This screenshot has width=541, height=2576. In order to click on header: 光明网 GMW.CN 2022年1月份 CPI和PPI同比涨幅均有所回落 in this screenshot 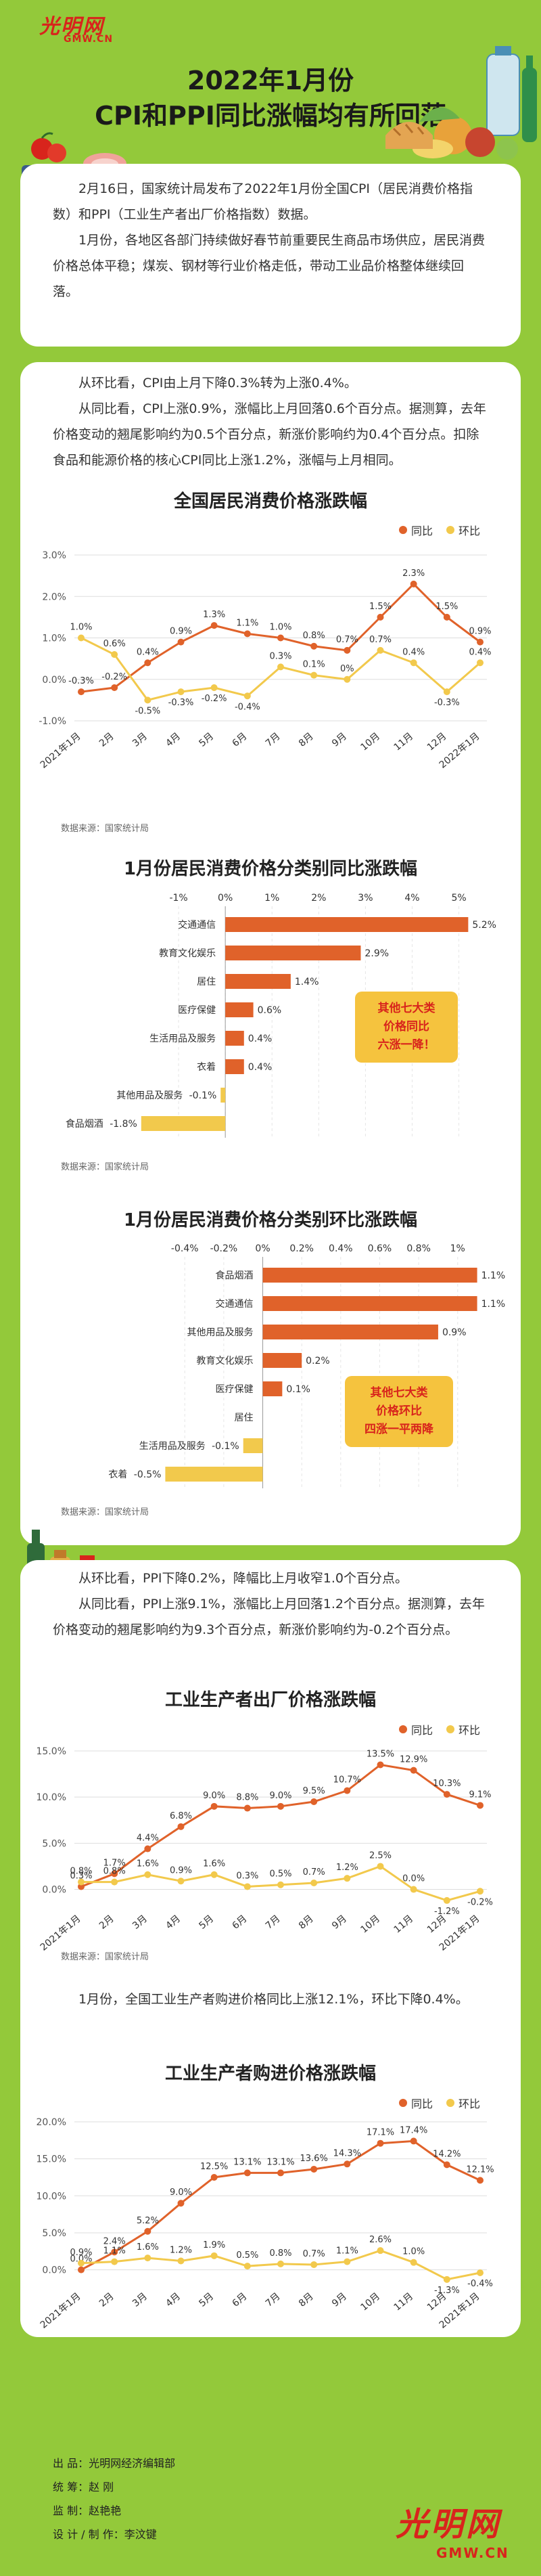, I will do `click(270, 89)`.